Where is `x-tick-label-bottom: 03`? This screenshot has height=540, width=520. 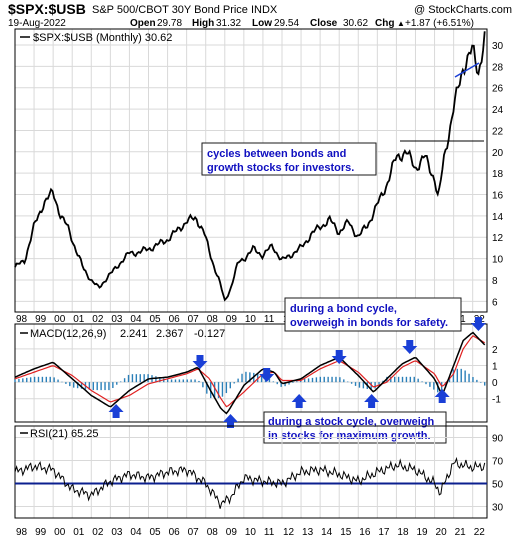 x-tick-label-bottom: 03 is located at coordinates (117, 532).